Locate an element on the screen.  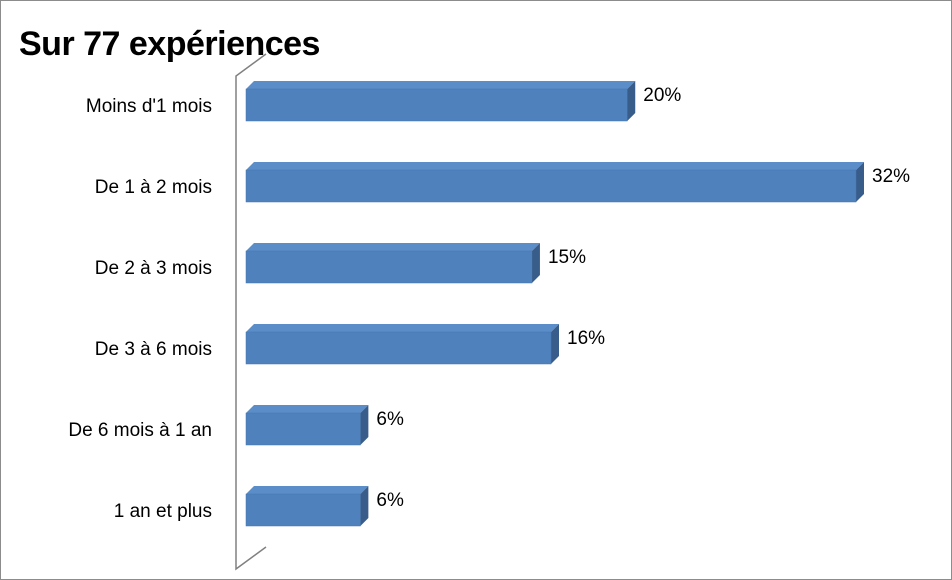
chart-title: Sur 77 expériences is located at coordinates (169, 44).